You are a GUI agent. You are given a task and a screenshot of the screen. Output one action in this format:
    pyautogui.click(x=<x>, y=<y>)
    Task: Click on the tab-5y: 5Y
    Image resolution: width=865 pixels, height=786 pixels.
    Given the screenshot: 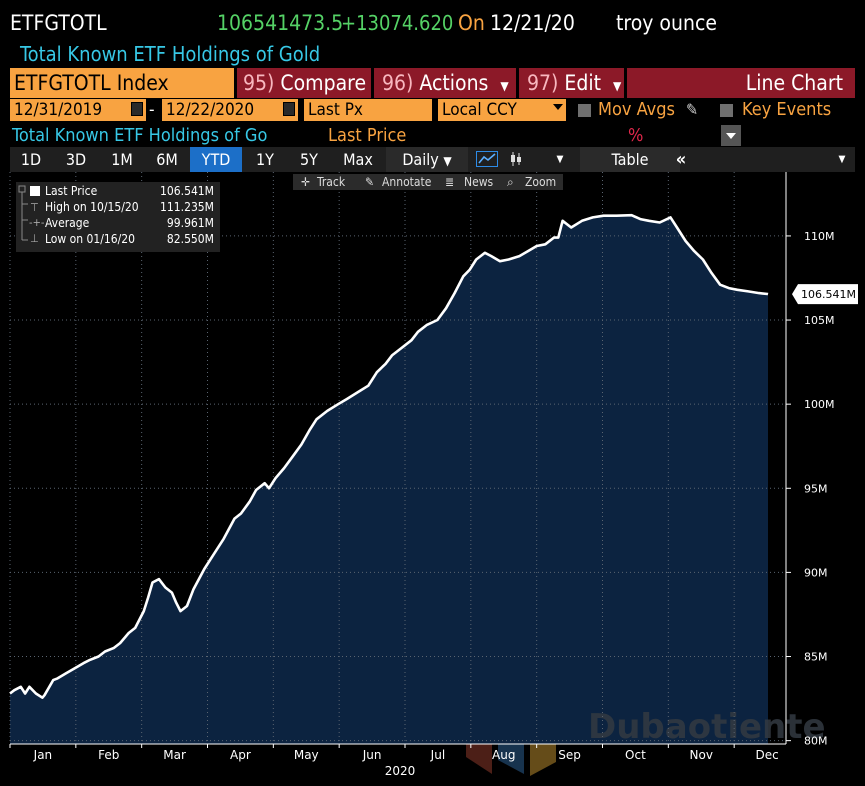 What is the action you would take?
    pyautogui.click(x=309, y=159)
    